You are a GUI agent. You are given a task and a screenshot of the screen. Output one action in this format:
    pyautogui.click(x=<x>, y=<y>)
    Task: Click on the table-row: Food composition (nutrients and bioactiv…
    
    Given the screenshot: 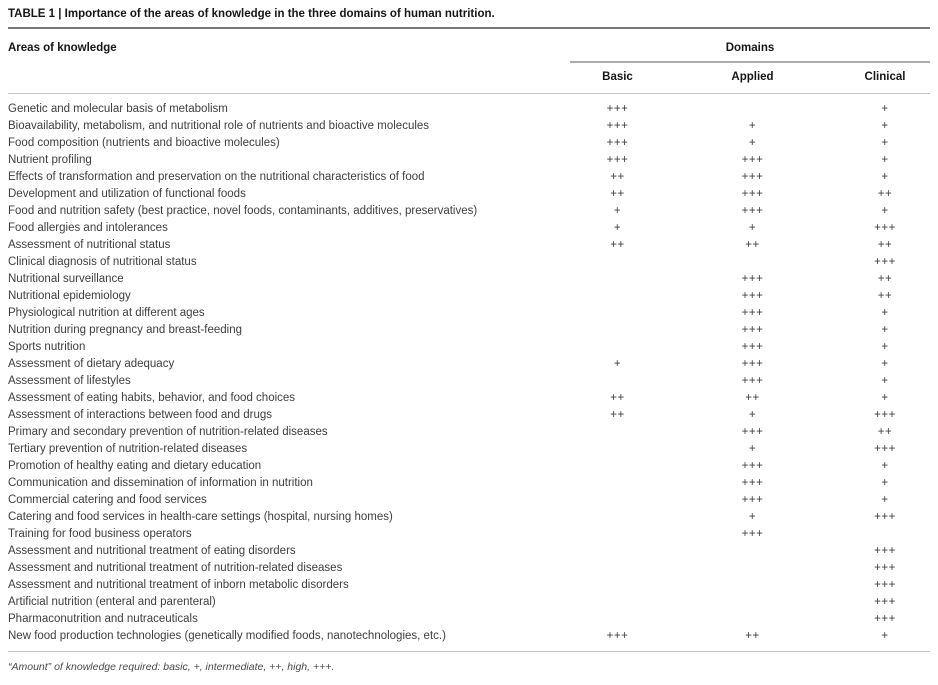 What is the action you would take?
    pyautogui.click(x=469, y=143)
    